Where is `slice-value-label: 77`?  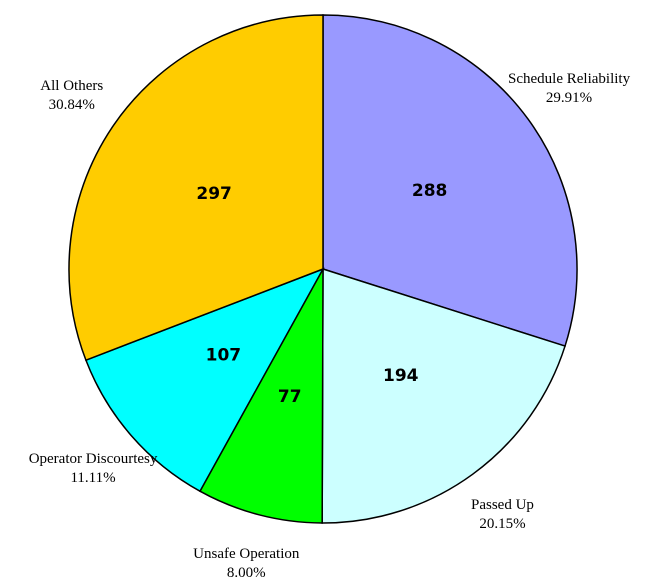 slice-value-label: 77 is located at coordinates (290, 397).